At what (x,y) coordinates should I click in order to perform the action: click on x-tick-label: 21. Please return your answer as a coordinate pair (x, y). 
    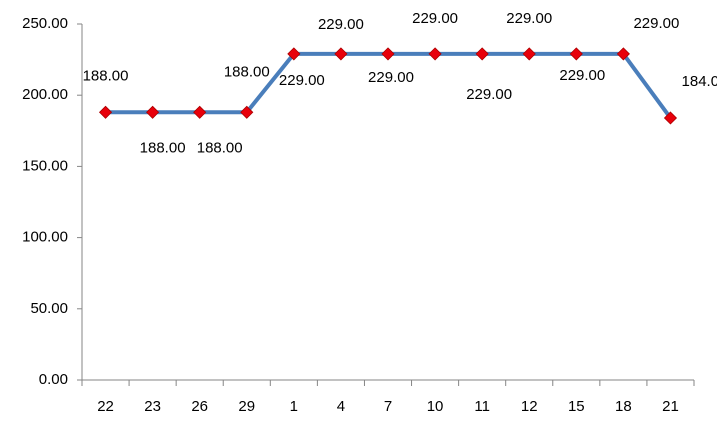
    Looking at the image, I should click on (670, 406).